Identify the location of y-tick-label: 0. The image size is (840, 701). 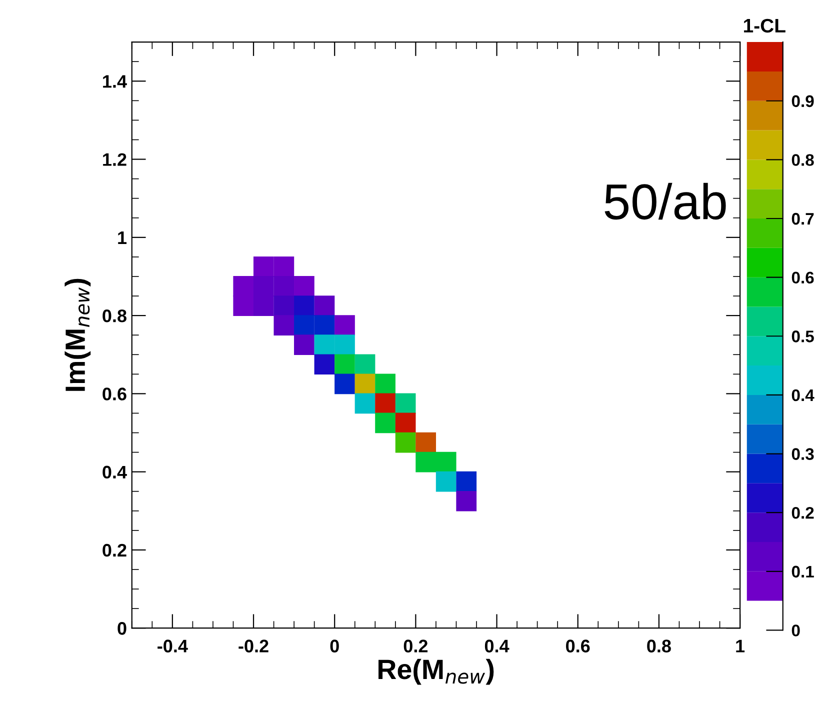
(122, 628).